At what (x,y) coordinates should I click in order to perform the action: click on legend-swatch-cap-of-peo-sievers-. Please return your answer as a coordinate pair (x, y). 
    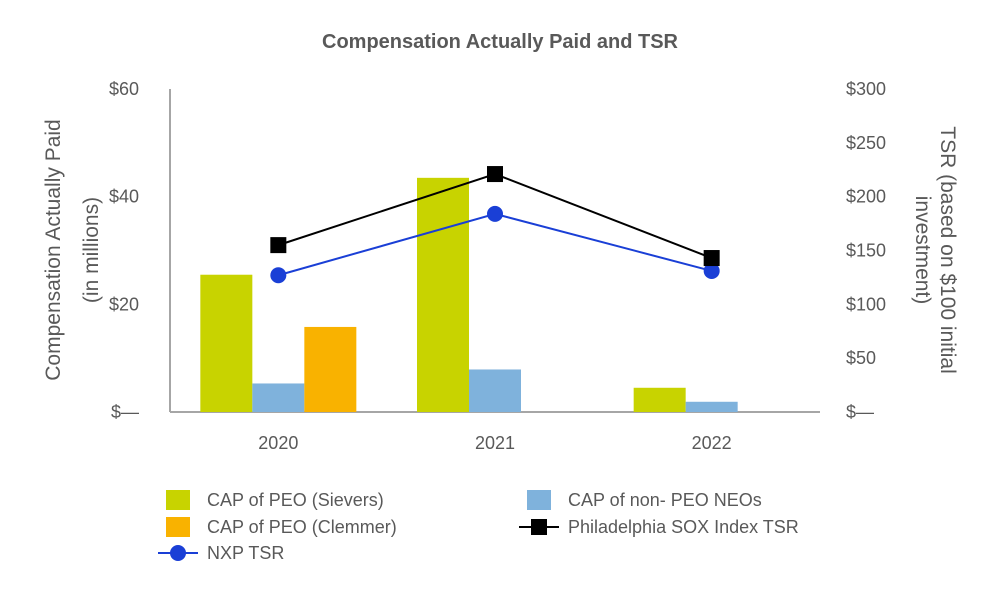
    Looking at the image, I should click on (178, 500).